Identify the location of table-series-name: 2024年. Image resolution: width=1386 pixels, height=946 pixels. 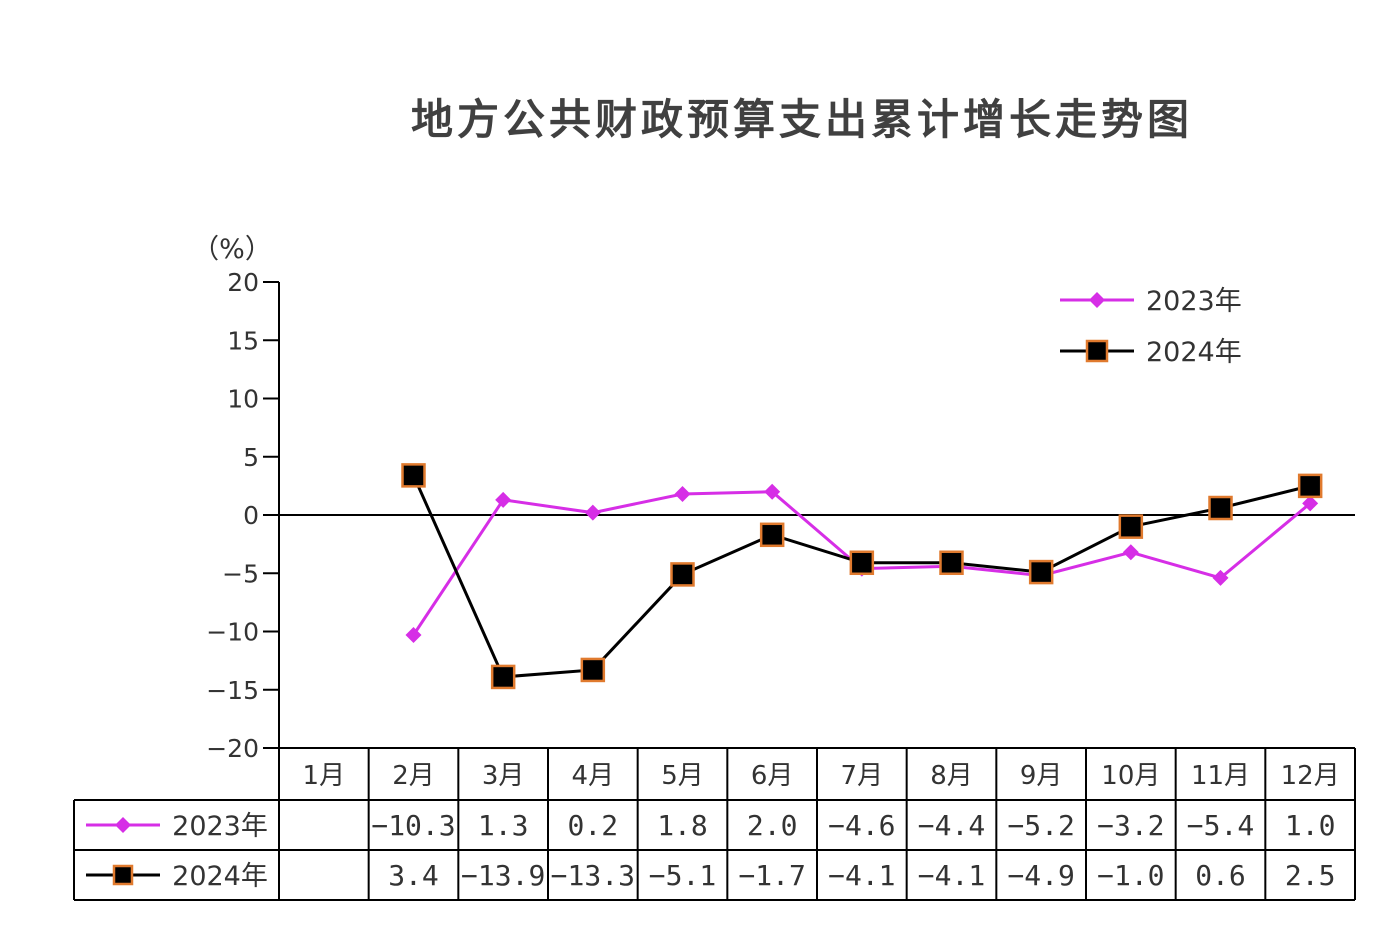
(220, 876).